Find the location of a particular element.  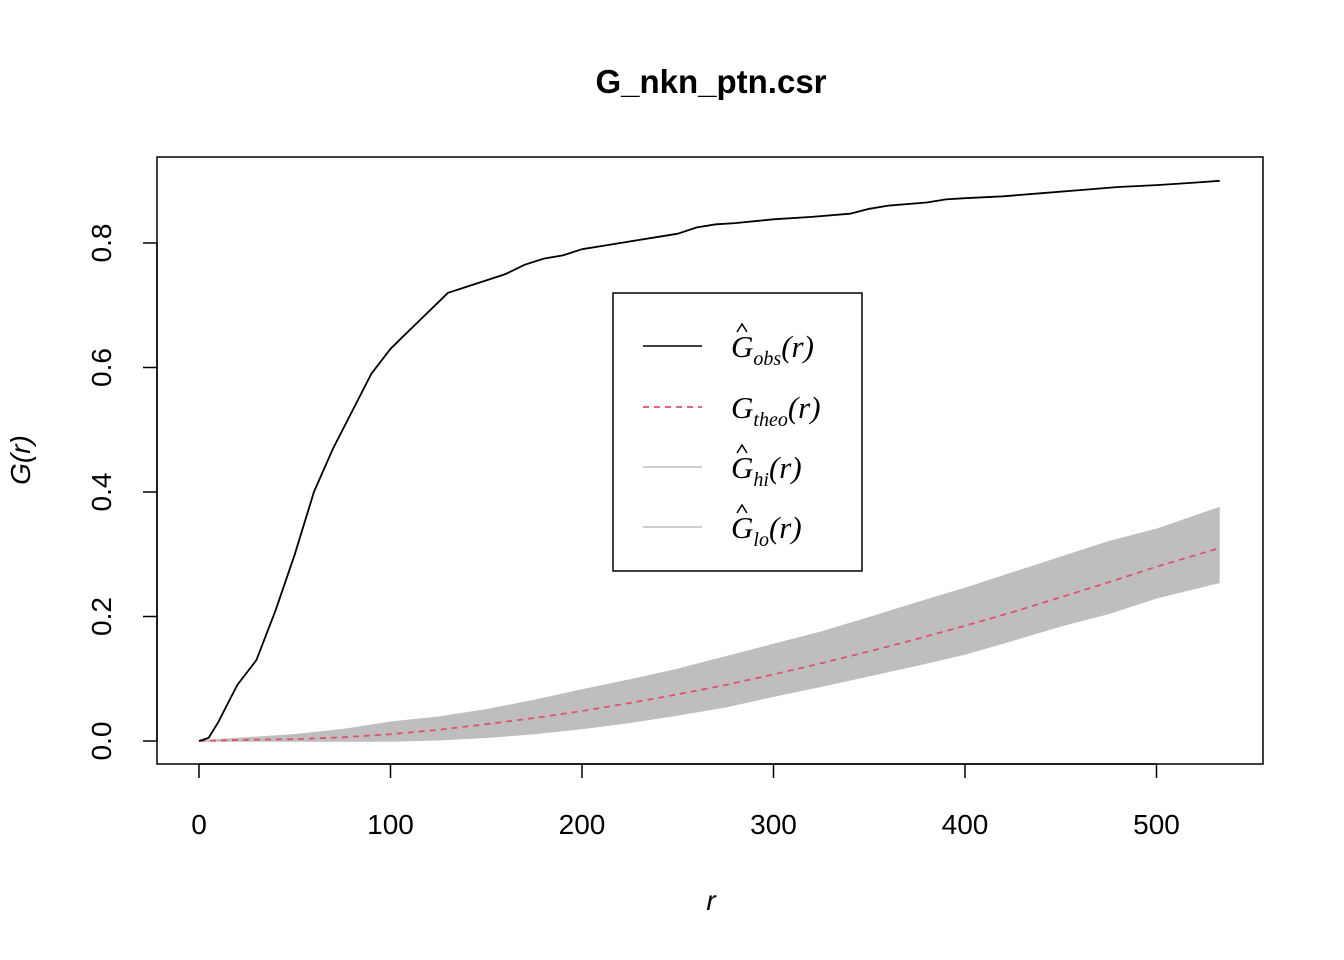

legend-box is located at coordinates (737, 432).